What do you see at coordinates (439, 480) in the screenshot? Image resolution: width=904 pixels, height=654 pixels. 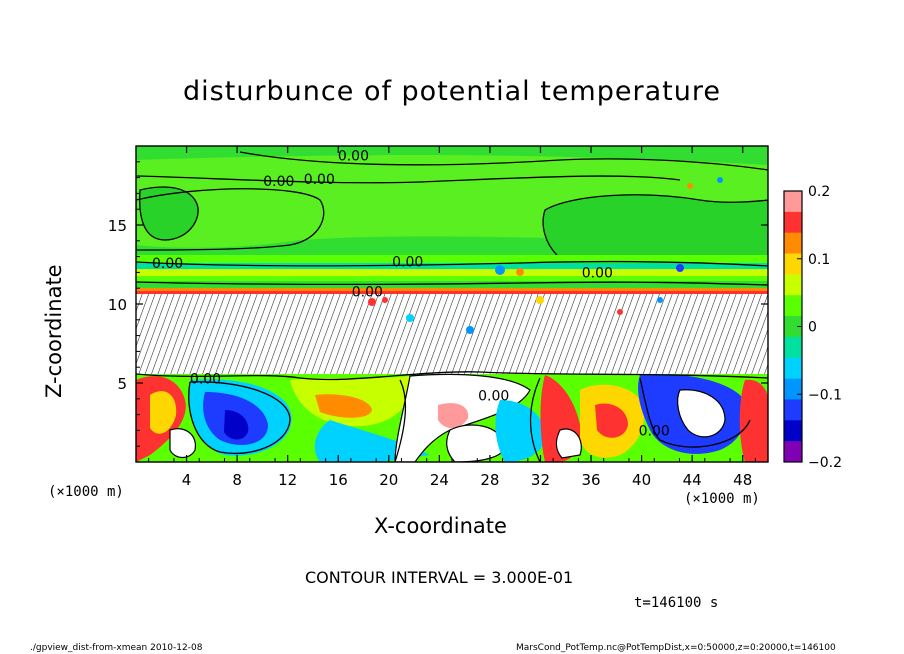 I see `x-tick-label: 24` at bounding box center [439, 480].